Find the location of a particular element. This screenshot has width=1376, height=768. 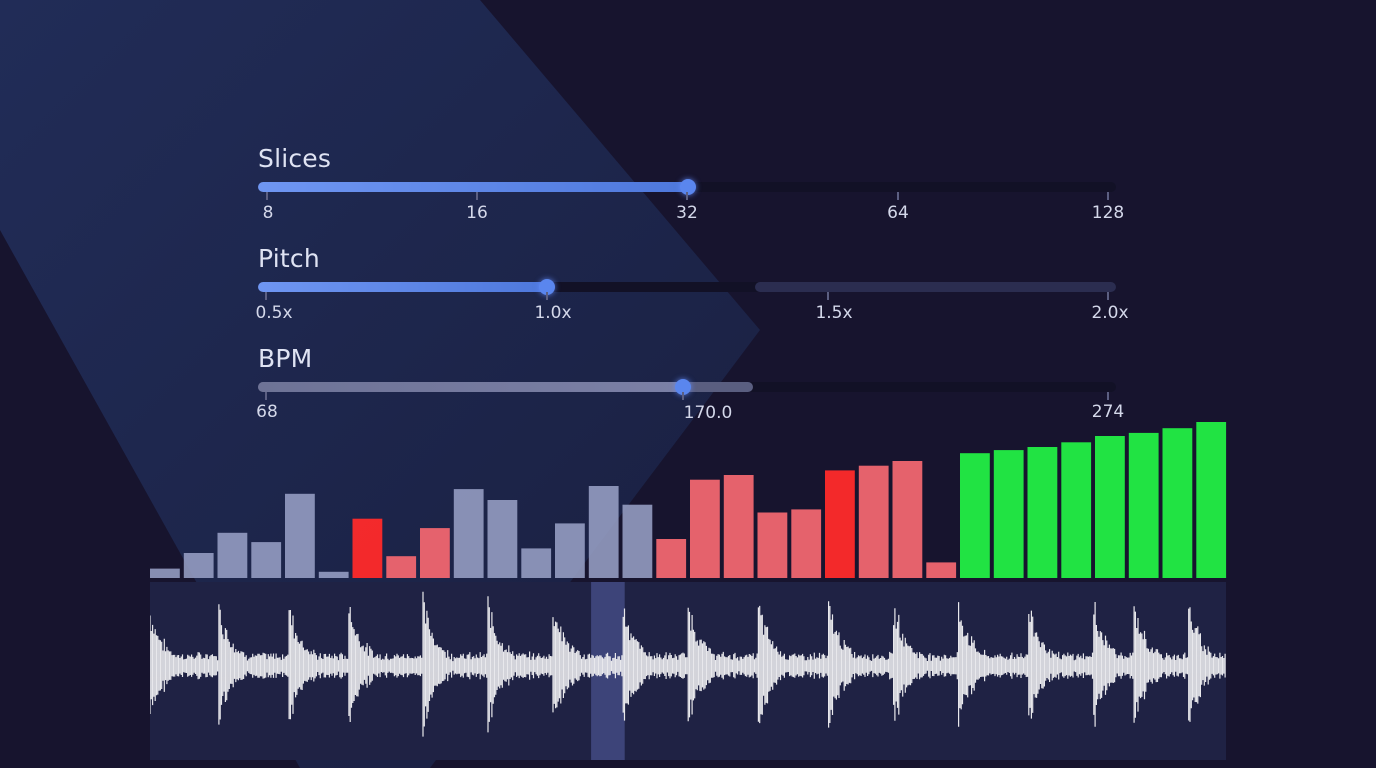

pitch-tick-label: 1.5x is located at coordinates (834, 313).